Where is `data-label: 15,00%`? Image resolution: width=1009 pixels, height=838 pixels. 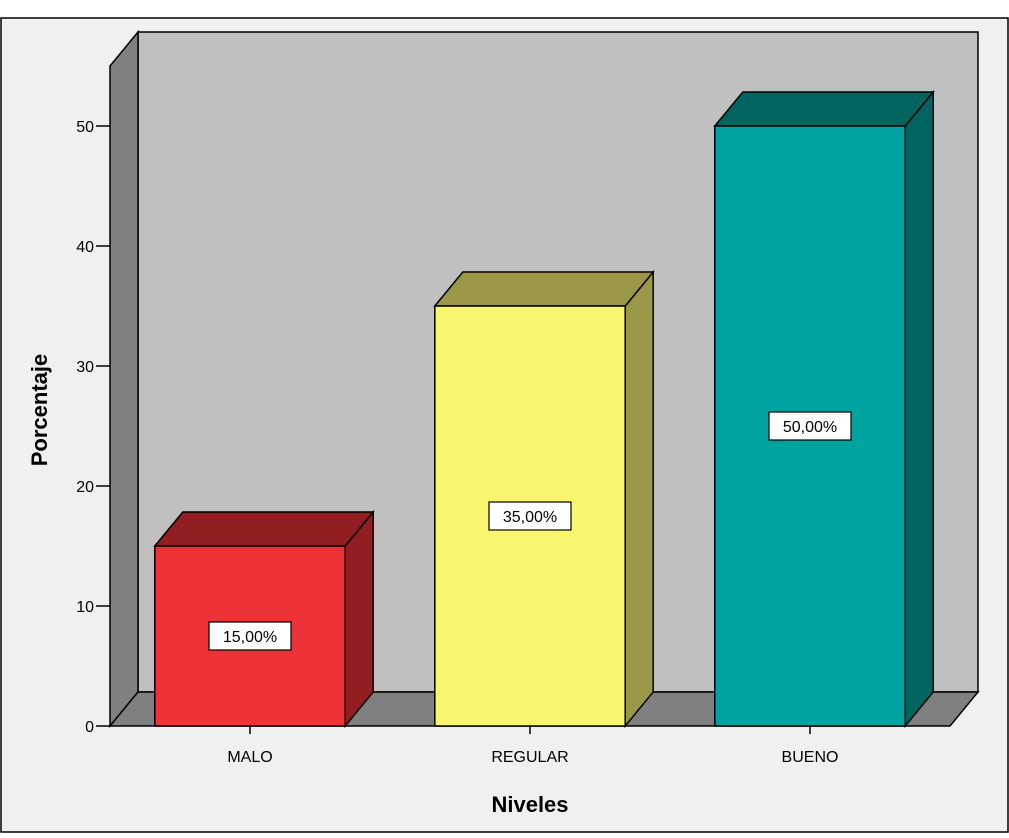 data-label: 15,00% is located at coordinates (250, 637).